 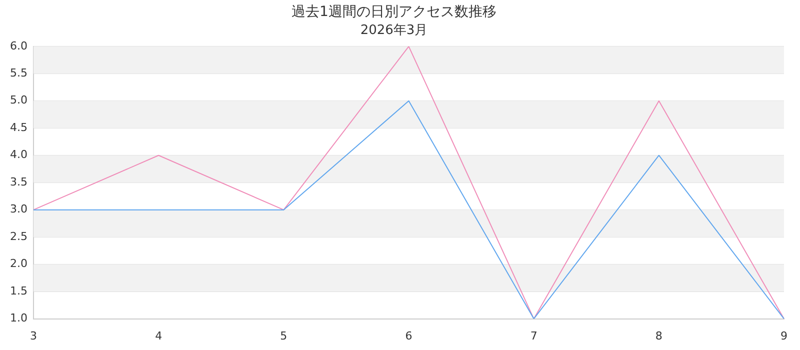 I want to click on y-tick-label: 4.0, so click(x=19, y=155).